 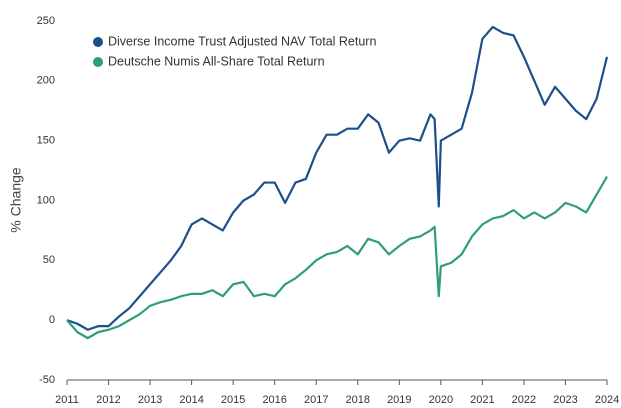 I want to click on x-tick-label: 2014, so click(x=191, y=400).